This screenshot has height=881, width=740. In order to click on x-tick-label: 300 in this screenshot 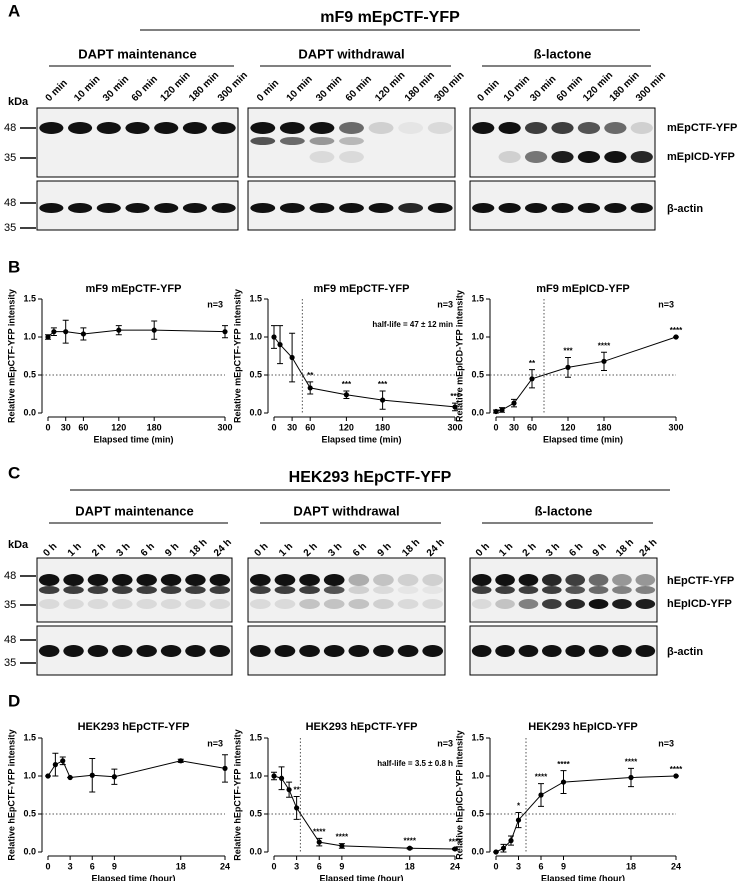, I will do `click(675, 427)`.